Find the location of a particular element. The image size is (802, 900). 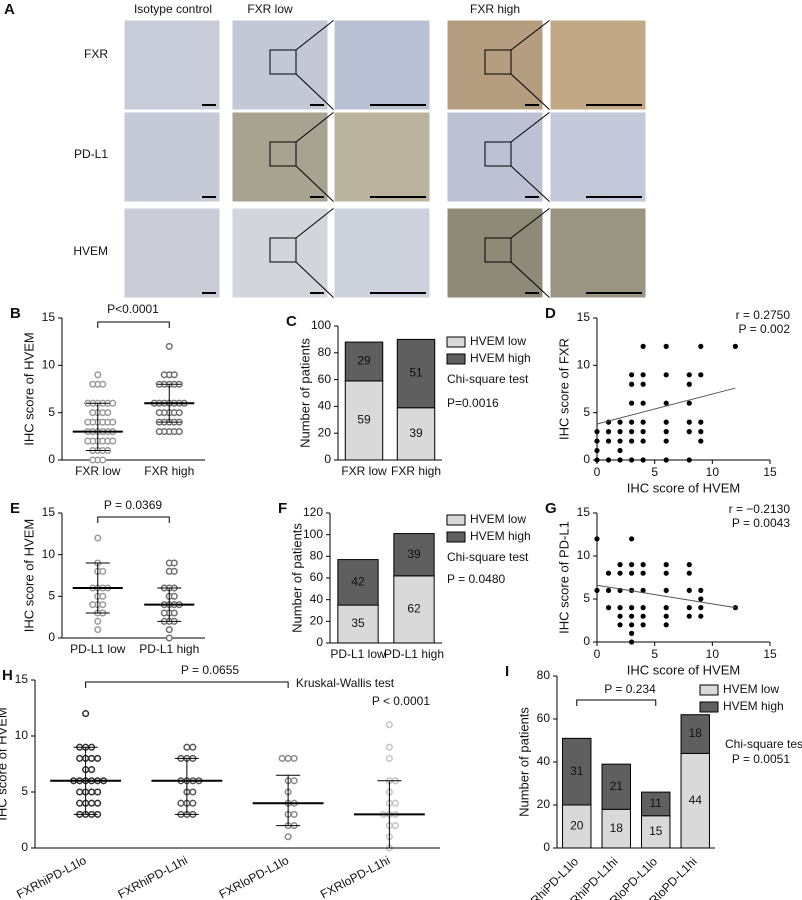

bar-value-label: 44 is located at coordinates (696, 800).